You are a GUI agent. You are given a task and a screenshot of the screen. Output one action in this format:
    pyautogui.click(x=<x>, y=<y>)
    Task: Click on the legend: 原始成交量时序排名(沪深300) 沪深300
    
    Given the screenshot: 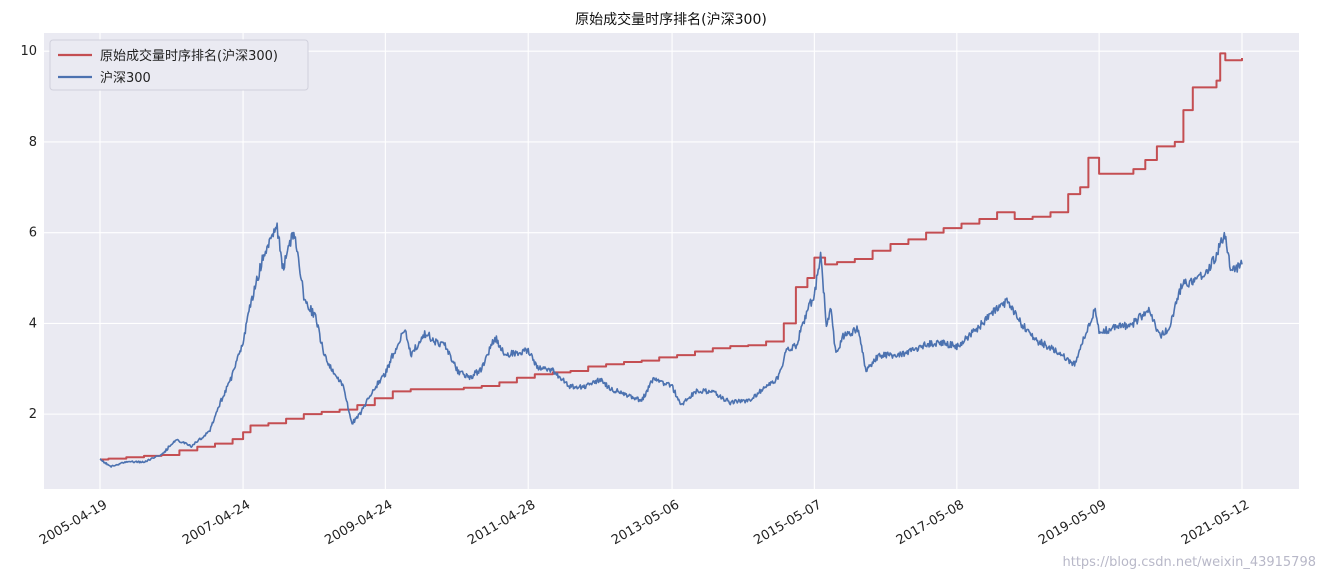 What is the action you would take?
    pyautogui.click(x=179, y=65)
    